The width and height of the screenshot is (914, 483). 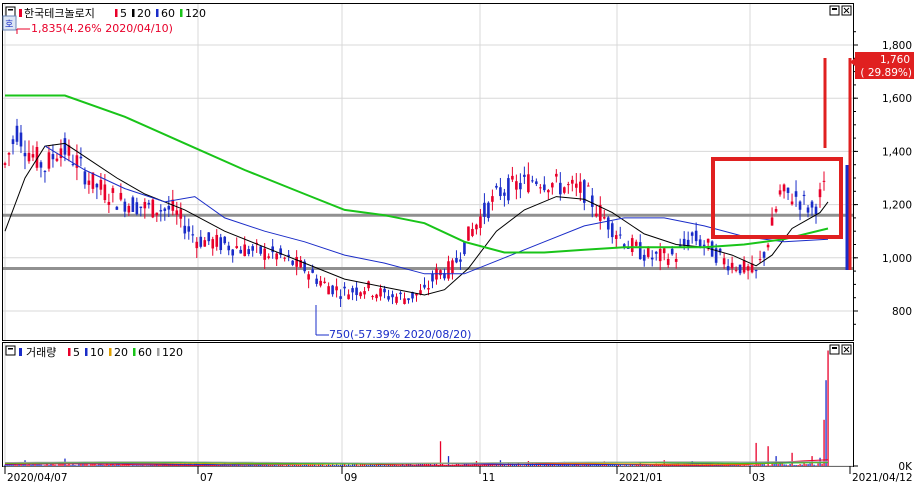 I want to click on price-tick-label: 1,200, so click(x=897, y=206).